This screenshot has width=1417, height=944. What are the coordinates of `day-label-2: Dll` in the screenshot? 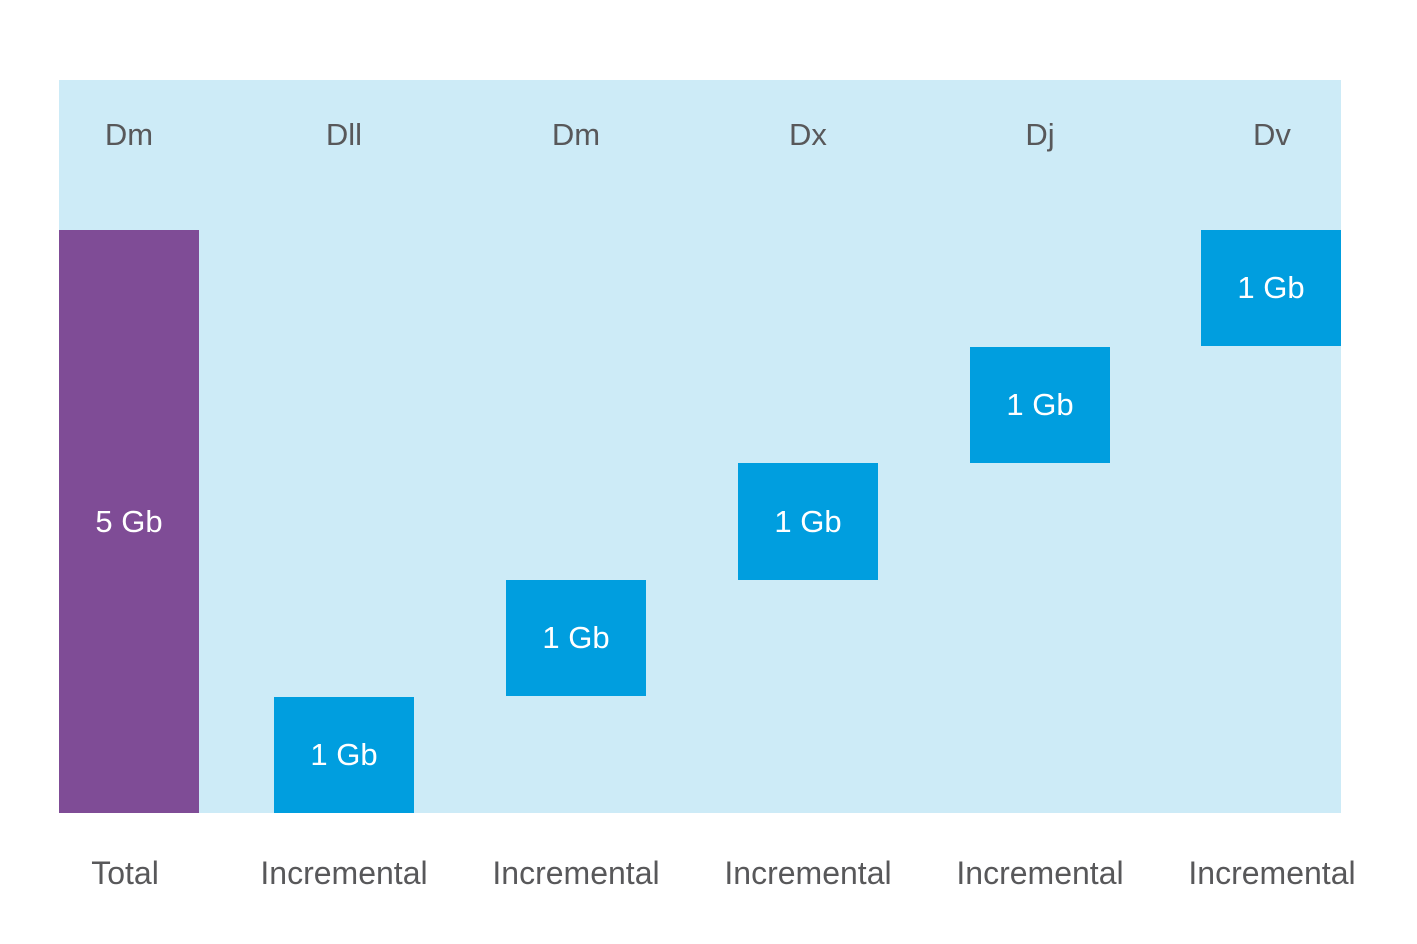 It's located at (344, 134).